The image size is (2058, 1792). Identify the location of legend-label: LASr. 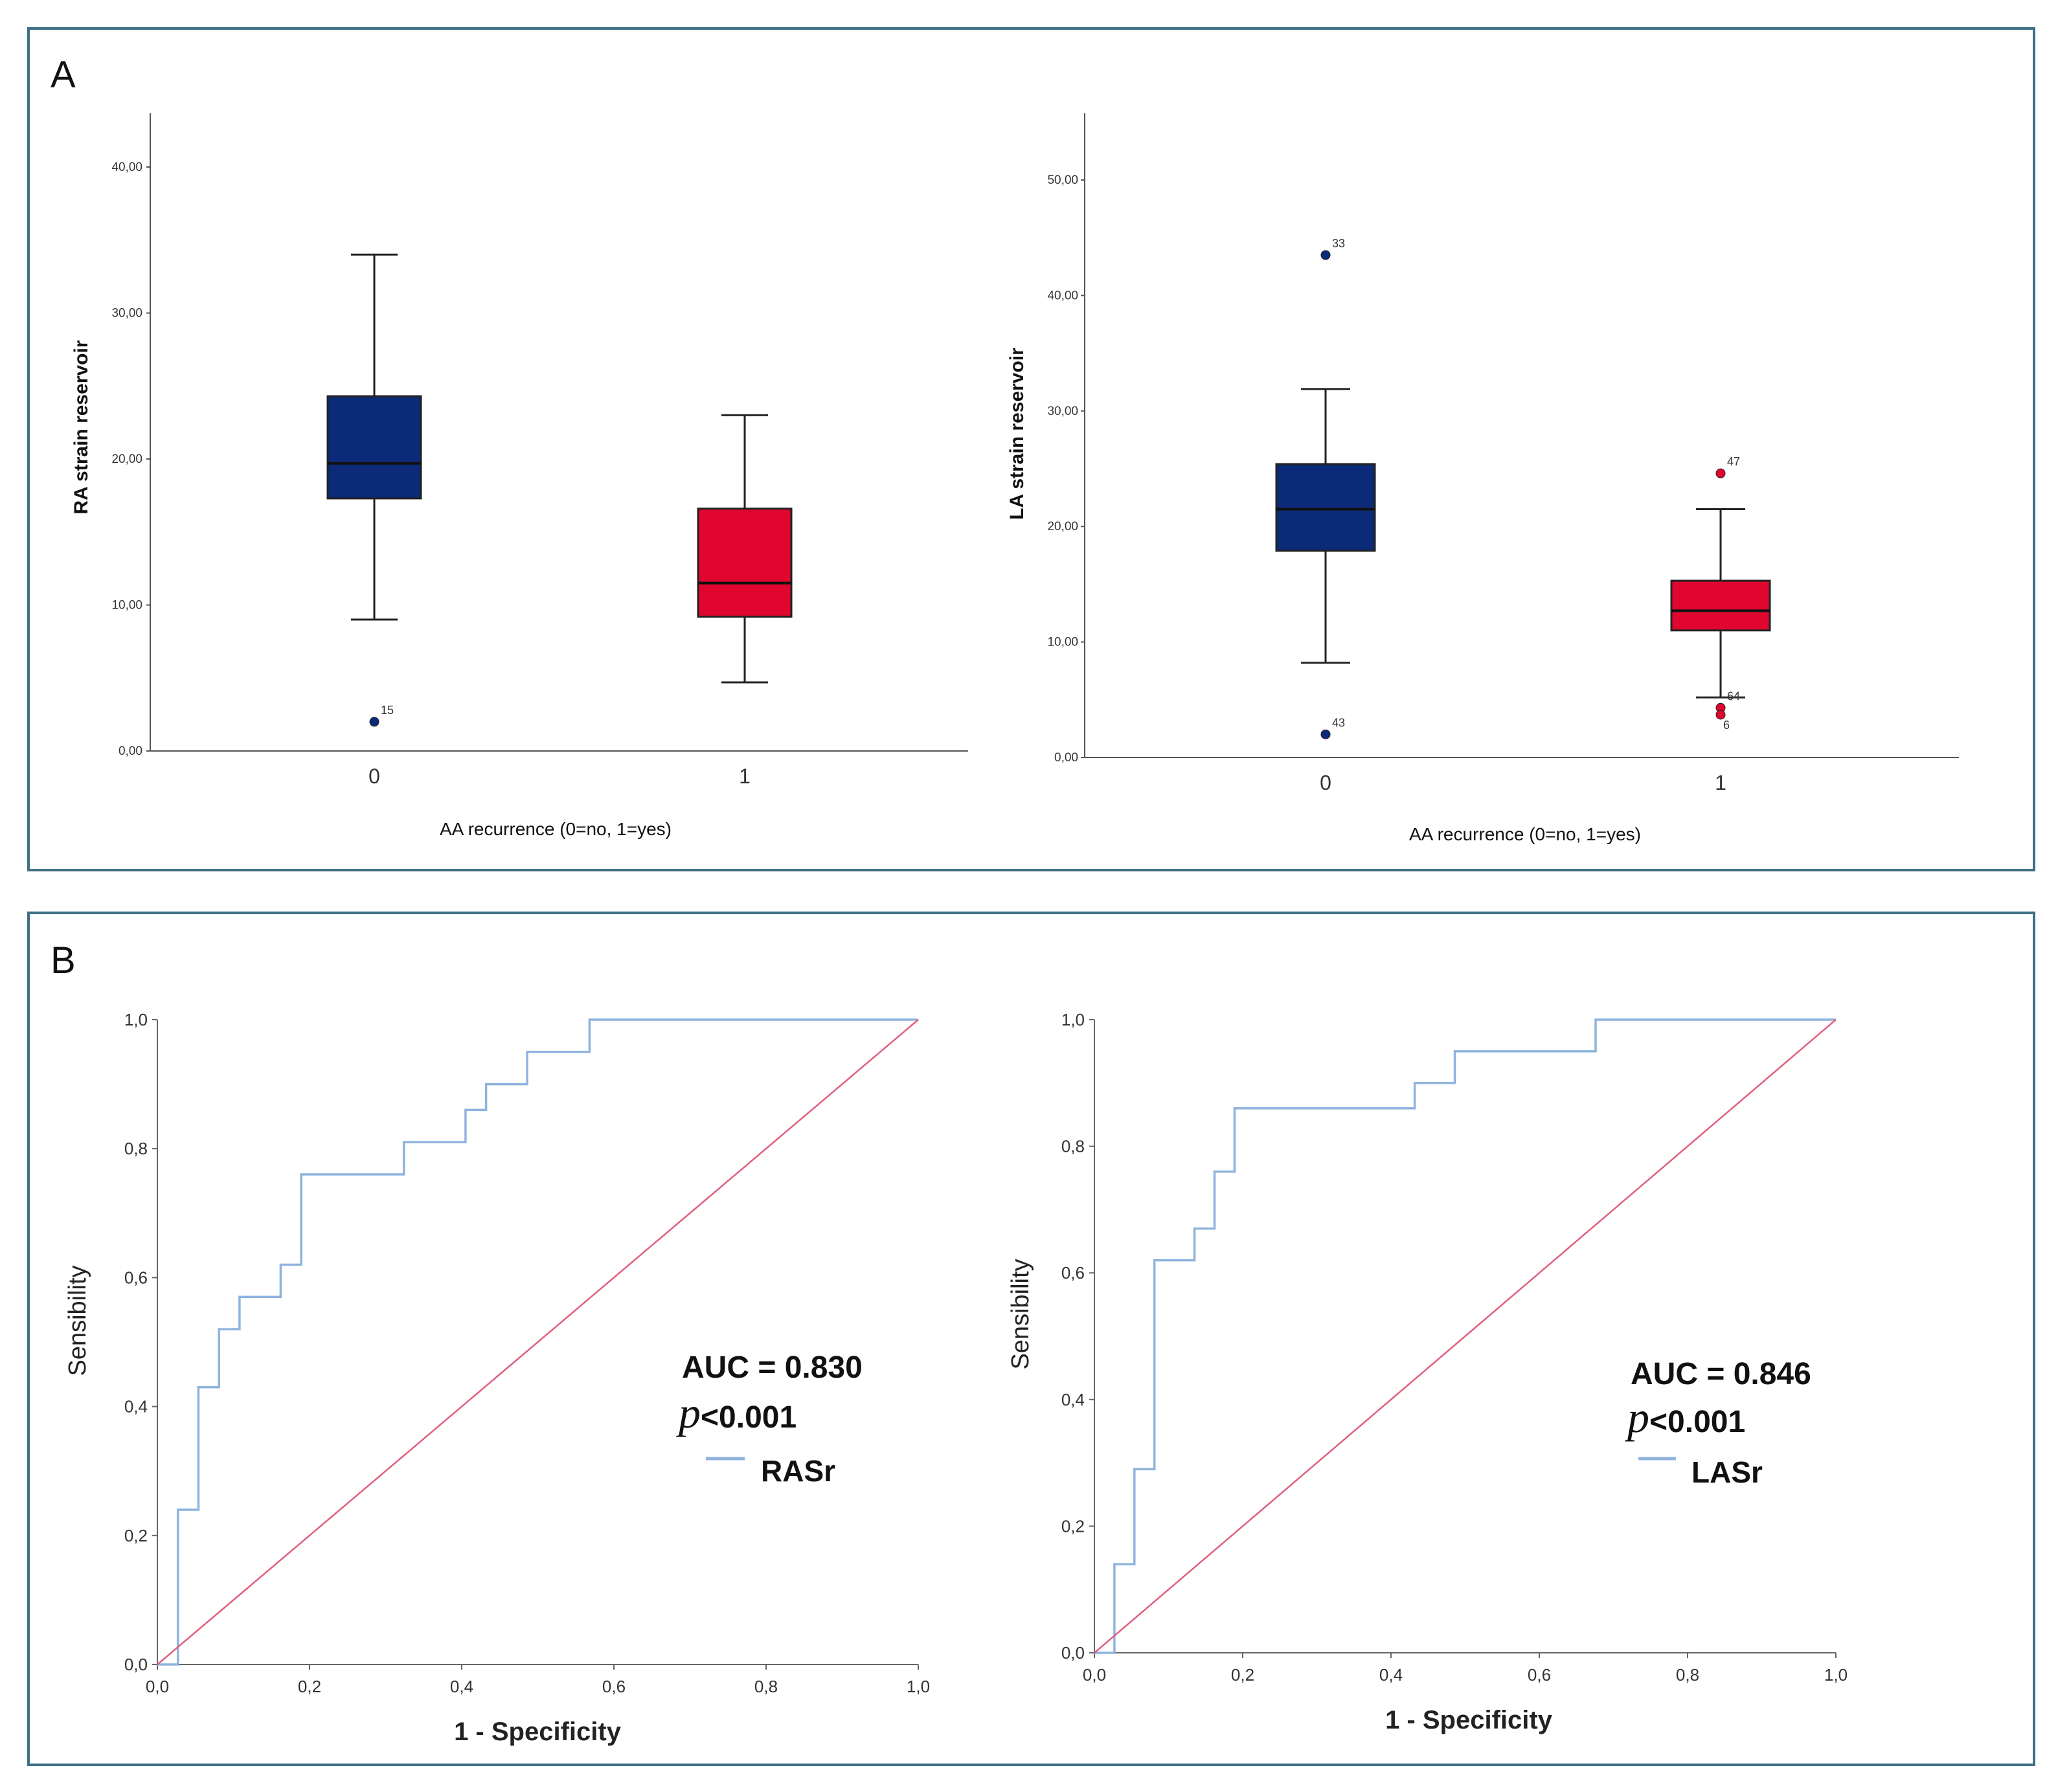
(1727, 1472).